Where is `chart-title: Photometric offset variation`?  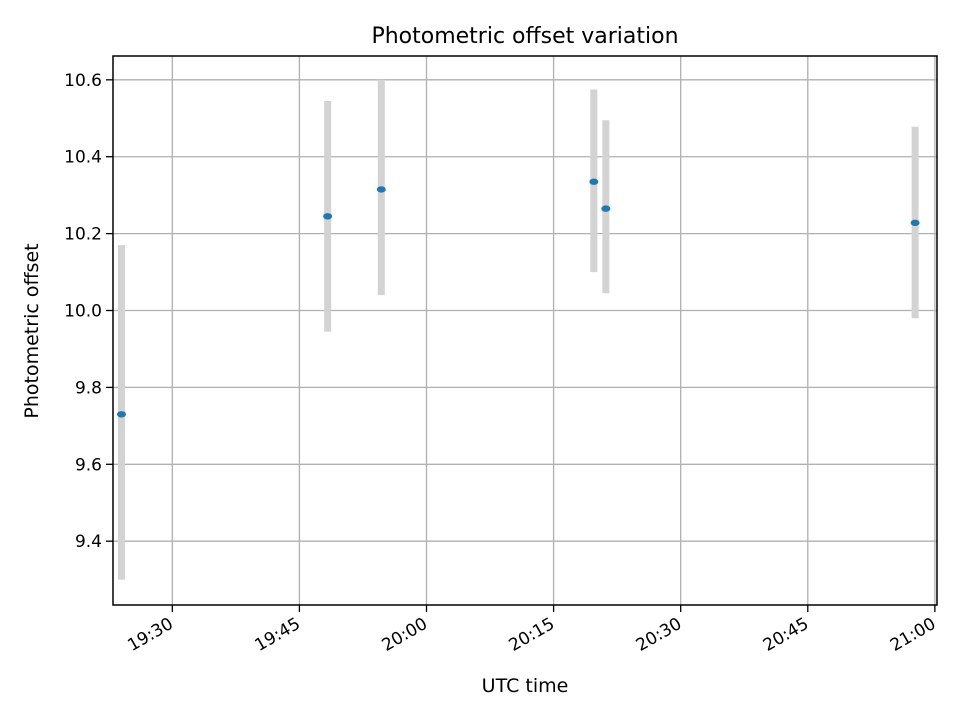
chart-title: Photometric offset variation is located at coordinates (524, 36).